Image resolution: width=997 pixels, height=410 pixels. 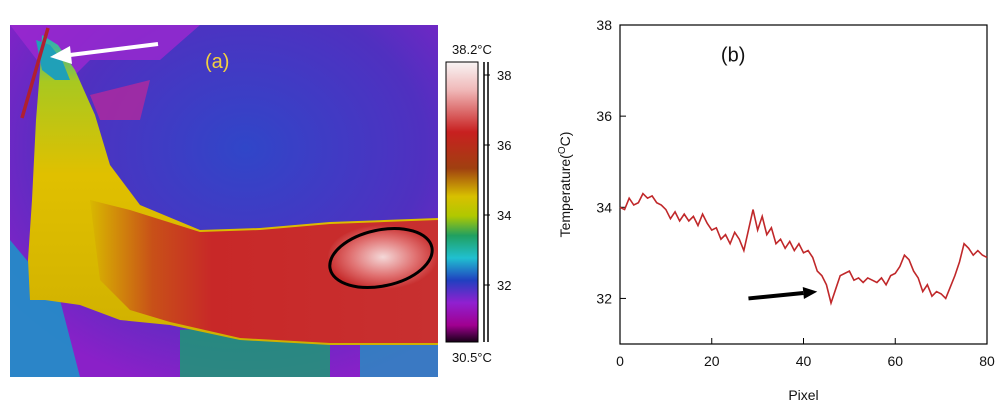 What do you see at coordinates (504, 75) in the screenshot?
I see `scale-tick-label: 38` at bounding box center [504, 75].